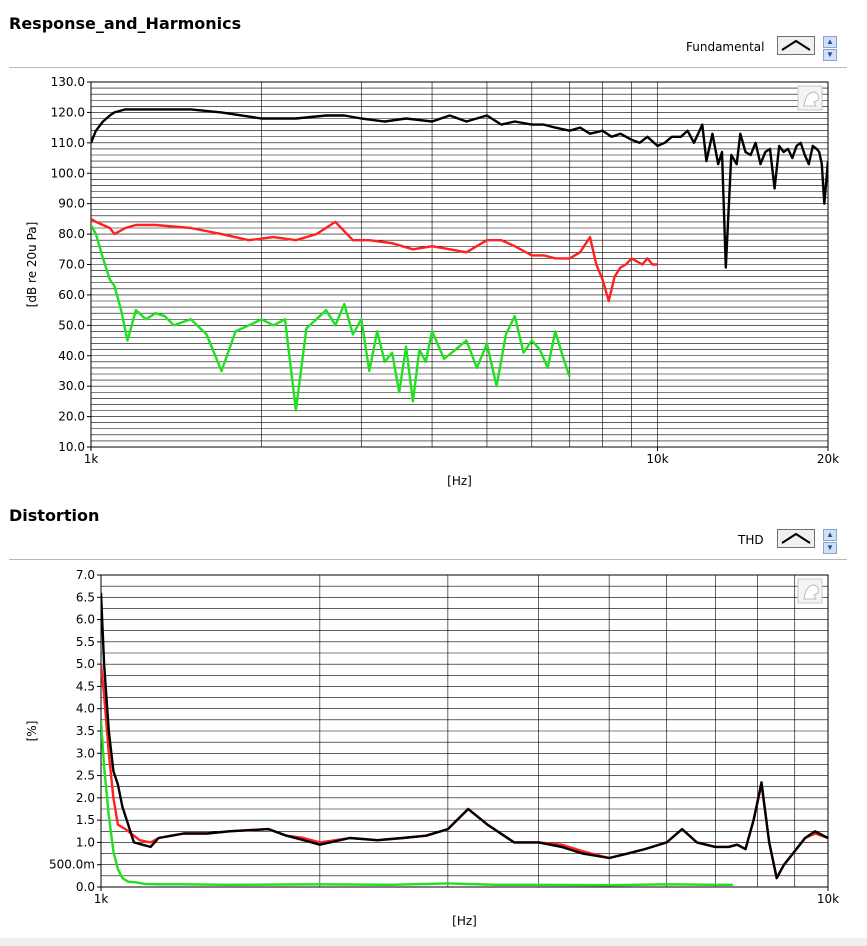  I want to click on y-axis-label: [%], so click(32, 731).